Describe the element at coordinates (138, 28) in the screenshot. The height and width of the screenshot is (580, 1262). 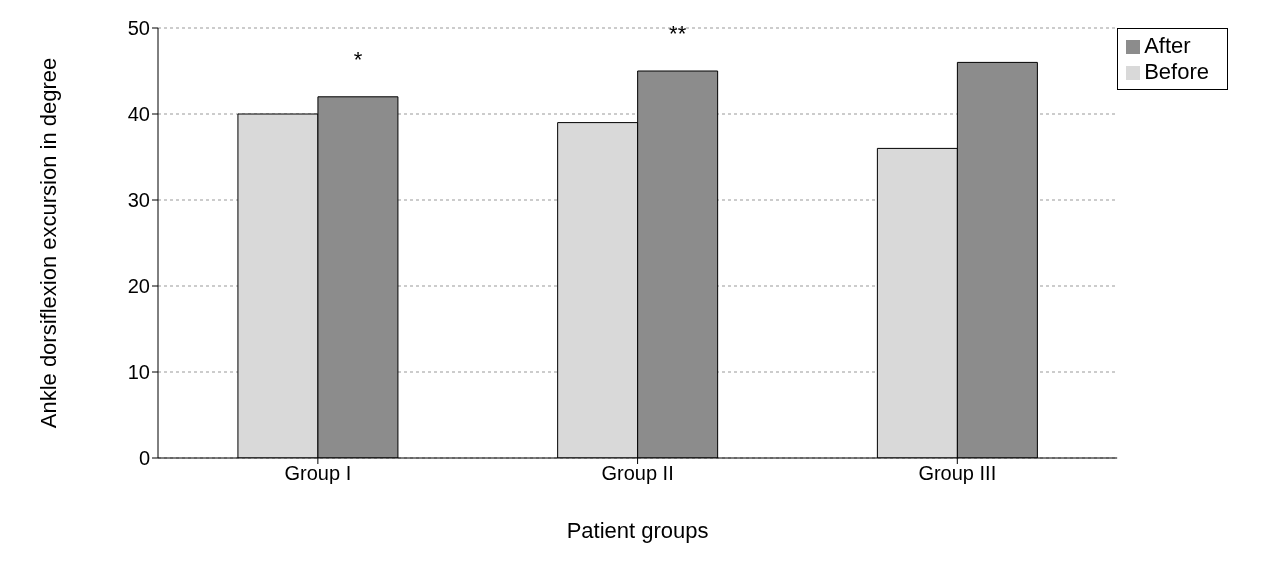
I see `y-tick-label: 50` at that location.